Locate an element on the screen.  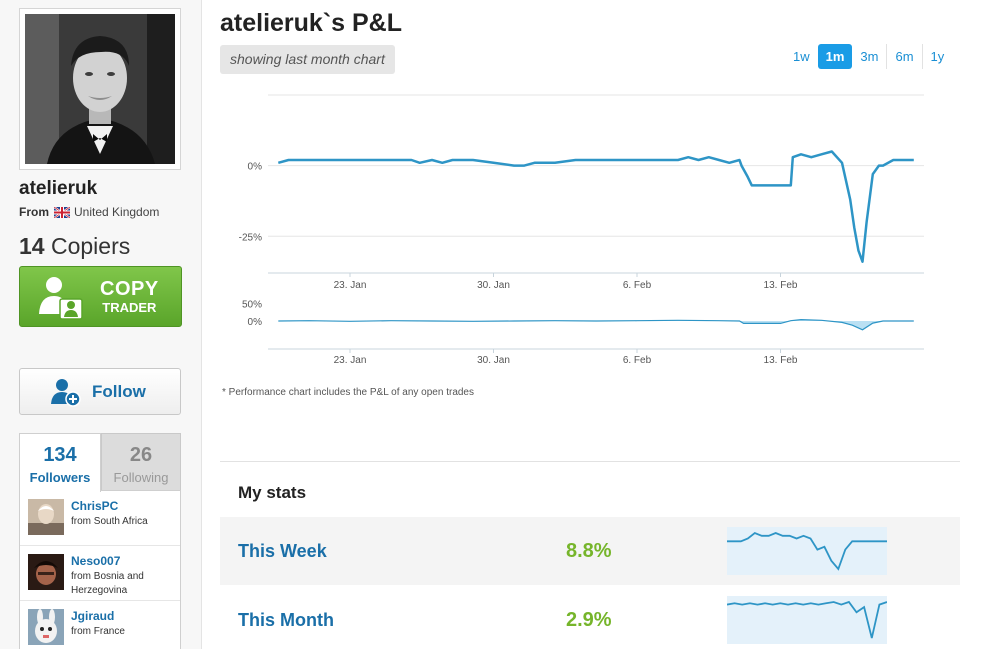
period-tabs: 1w 1m 3m 6m 1y is located at coordinates (868, 56).